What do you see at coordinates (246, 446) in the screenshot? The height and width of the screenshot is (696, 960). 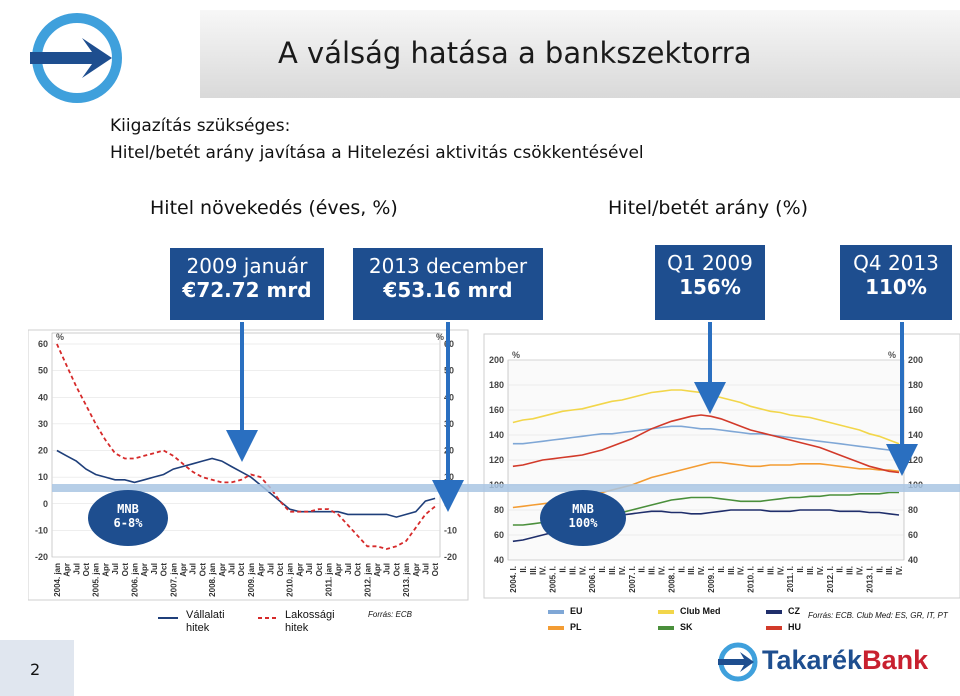 I see `left-series-household` at bounding box center [246, 446].